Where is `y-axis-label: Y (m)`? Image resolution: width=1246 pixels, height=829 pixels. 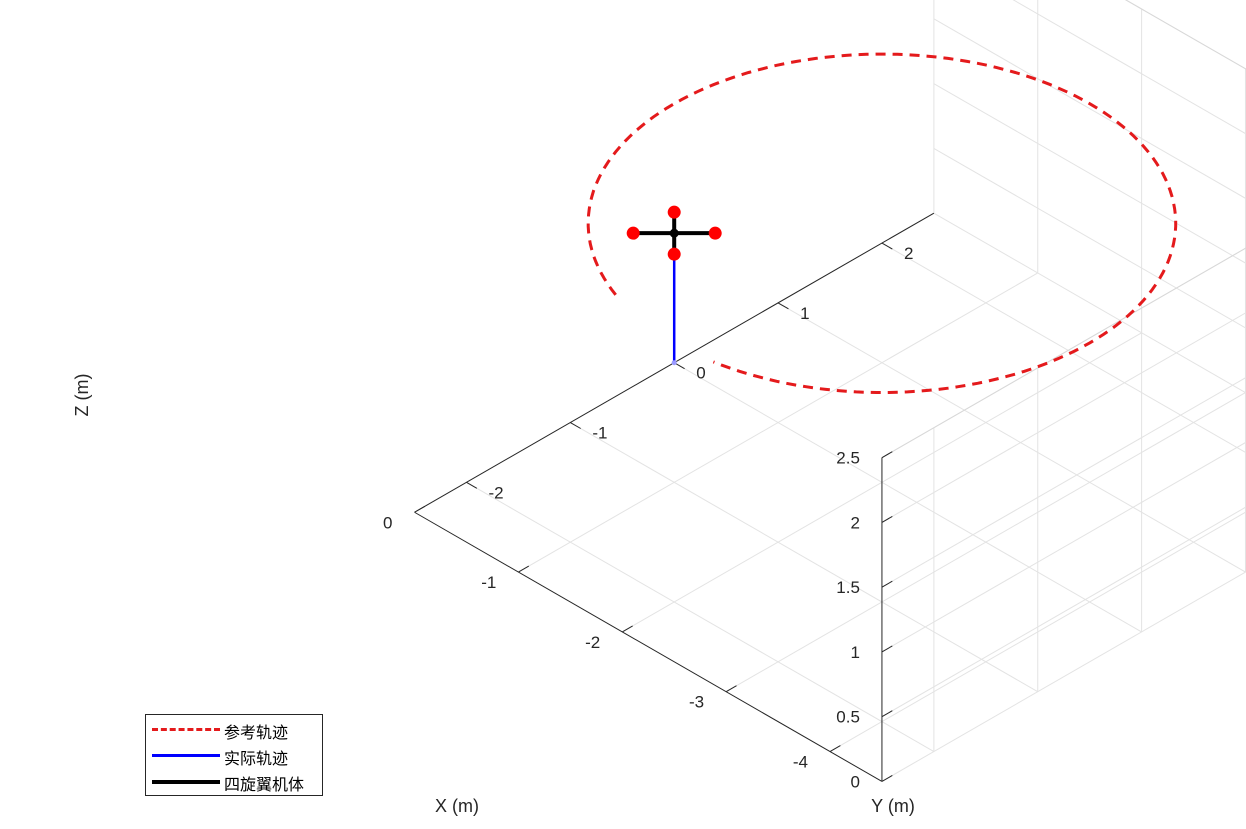 y-axis-label: Y (m) is located at coordinates (893, 806).